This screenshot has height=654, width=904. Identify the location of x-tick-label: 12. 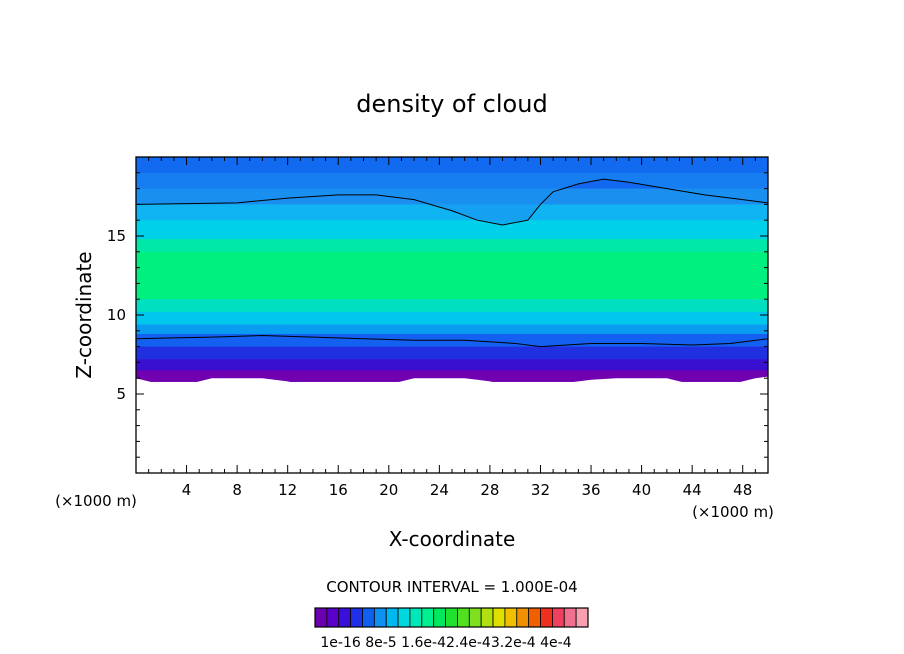
(287, 490).